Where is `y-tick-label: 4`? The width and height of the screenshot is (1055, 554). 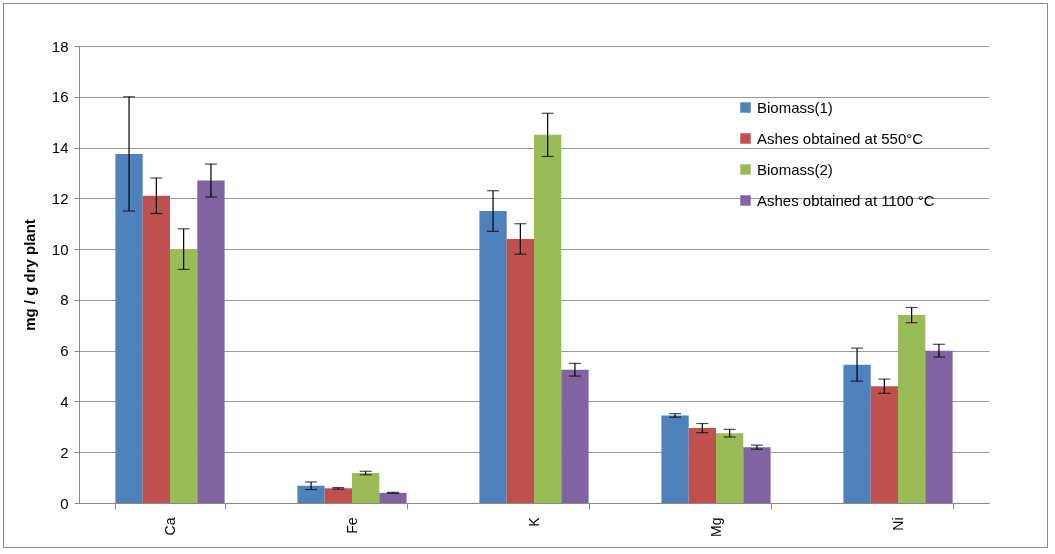 y-tick-label: 4 is located at coordinates (64, 401).